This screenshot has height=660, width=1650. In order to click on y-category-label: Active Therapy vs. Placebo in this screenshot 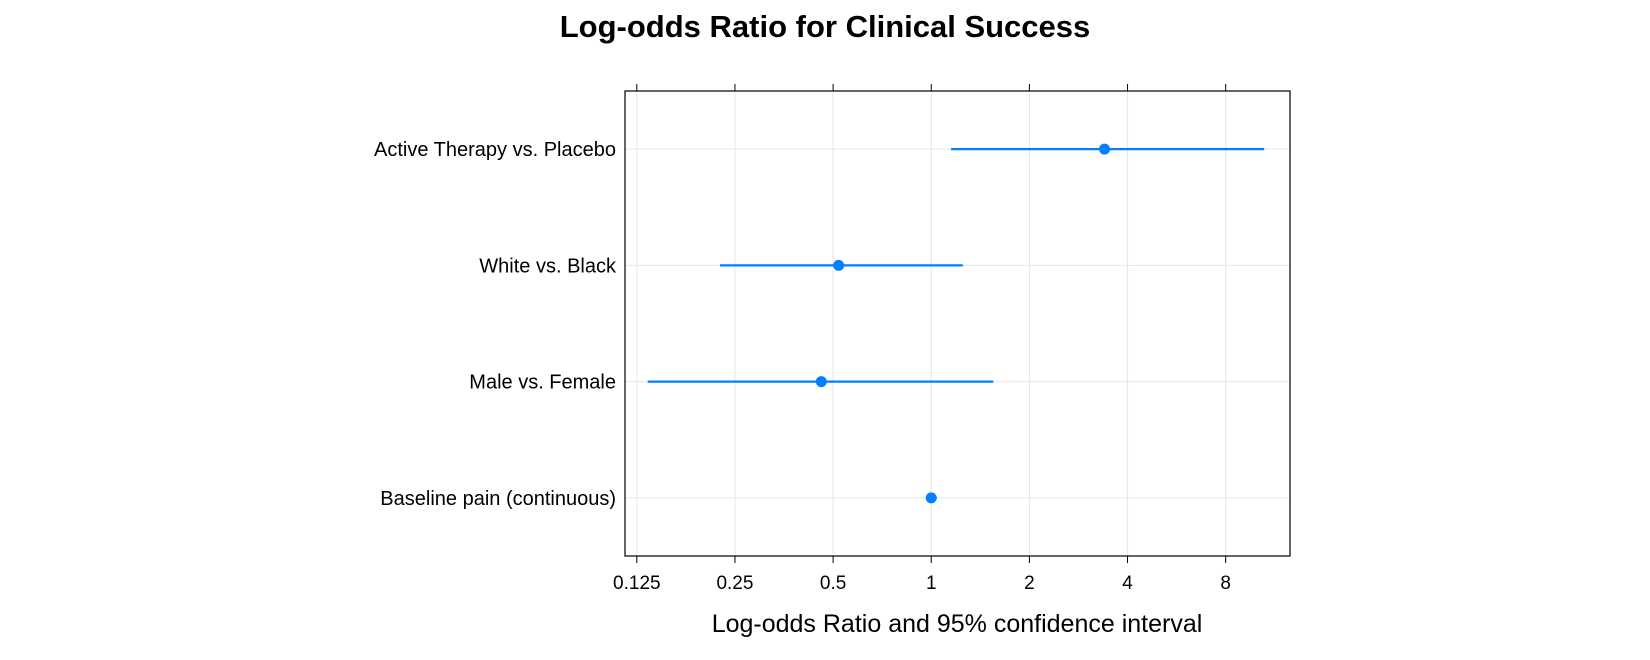, I will do `click(495, 150)`.